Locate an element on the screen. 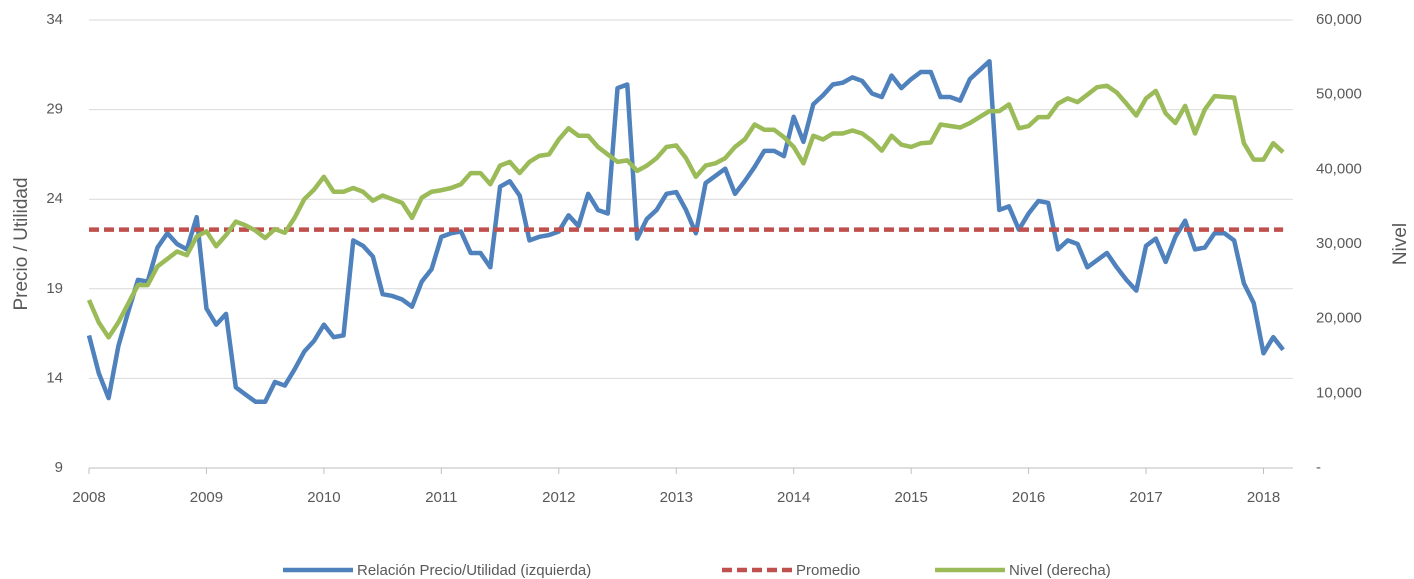 The image size is (1414, 579). x-tick-label: 2017 is located at coordinates (1145, 497).